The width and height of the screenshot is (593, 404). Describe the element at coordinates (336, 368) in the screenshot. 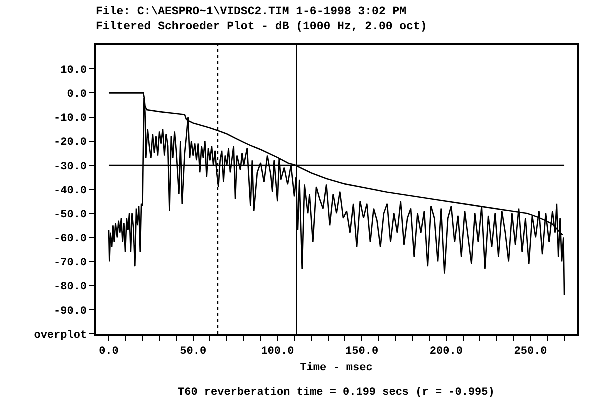

I see `x-axis-title: Time - msec` at that location.